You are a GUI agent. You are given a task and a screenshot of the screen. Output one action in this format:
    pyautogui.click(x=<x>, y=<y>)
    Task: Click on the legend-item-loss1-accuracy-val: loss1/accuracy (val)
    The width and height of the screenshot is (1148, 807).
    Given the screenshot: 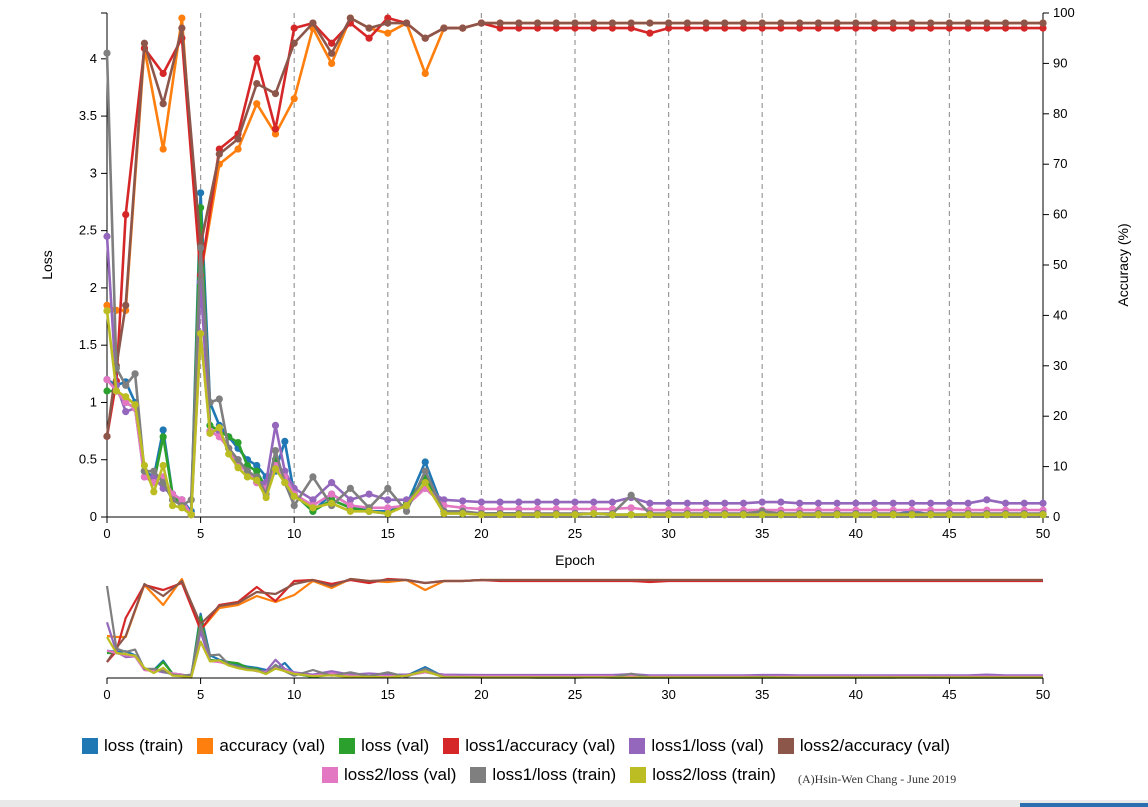 What is the action you would take?
    pyautogui.click(x=529, y=746)
    